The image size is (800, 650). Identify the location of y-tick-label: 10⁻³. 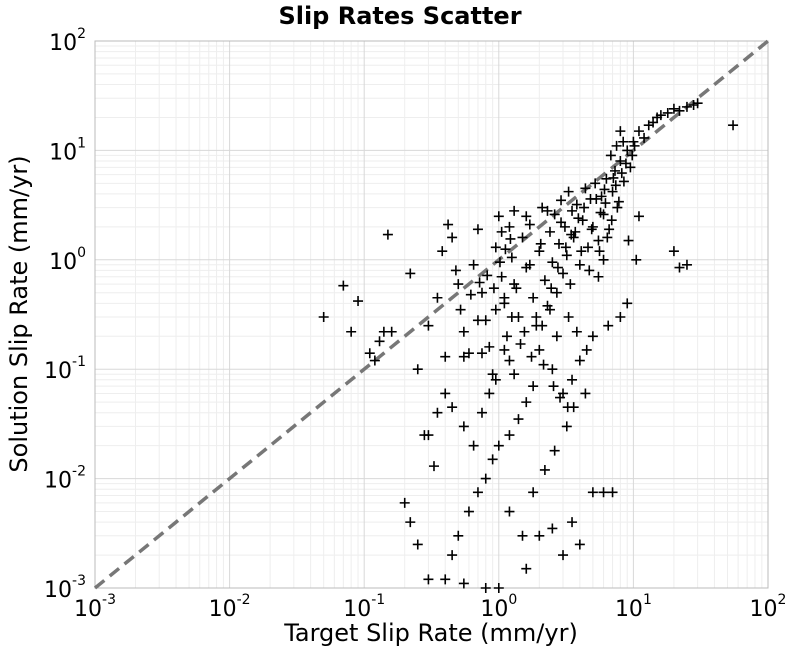
(65, 588).